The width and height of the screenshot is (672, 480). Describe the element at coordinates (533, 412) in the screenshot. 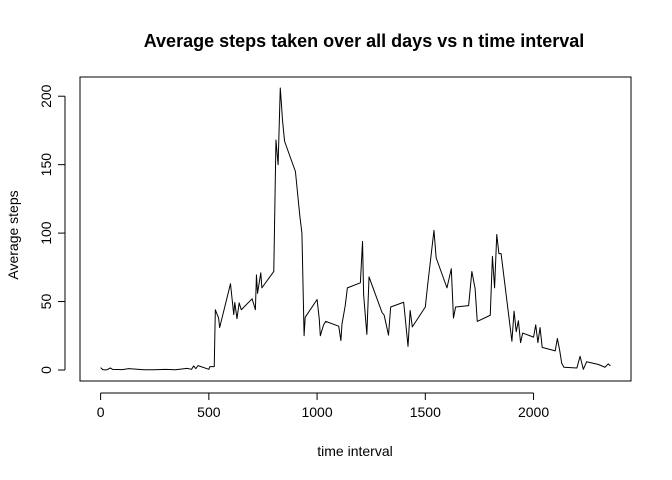

I see `x-tick-label: 2000` at that location.